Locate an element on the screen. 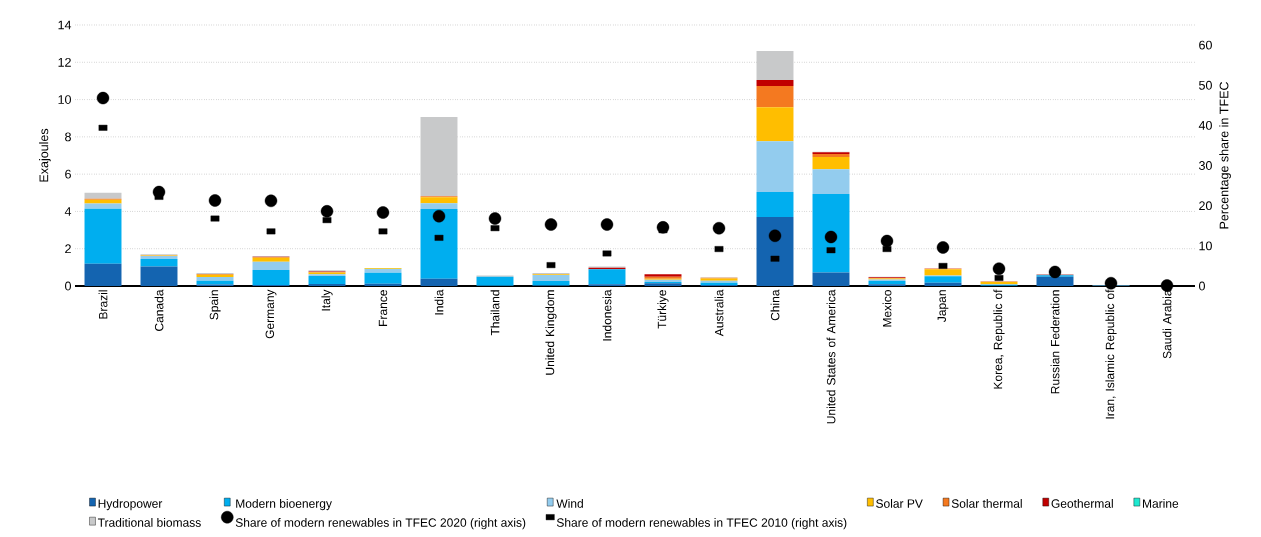 The image size is (1261, 537). x-tick-label: Germany is located at coordinates (271, 314).